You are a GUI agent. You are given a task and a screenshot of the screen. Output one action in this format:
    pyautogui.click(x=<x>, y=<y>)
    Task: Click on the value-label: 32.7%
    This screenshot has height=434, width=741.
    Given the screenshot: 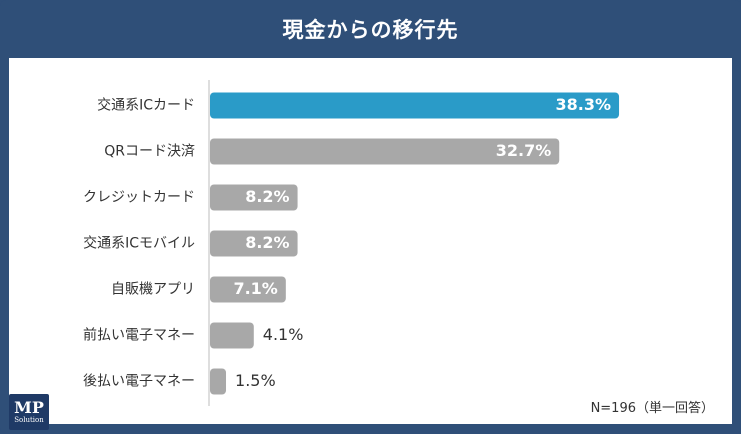 What is the action you would take?
    pyautogui.click(x=524, y=150)
    